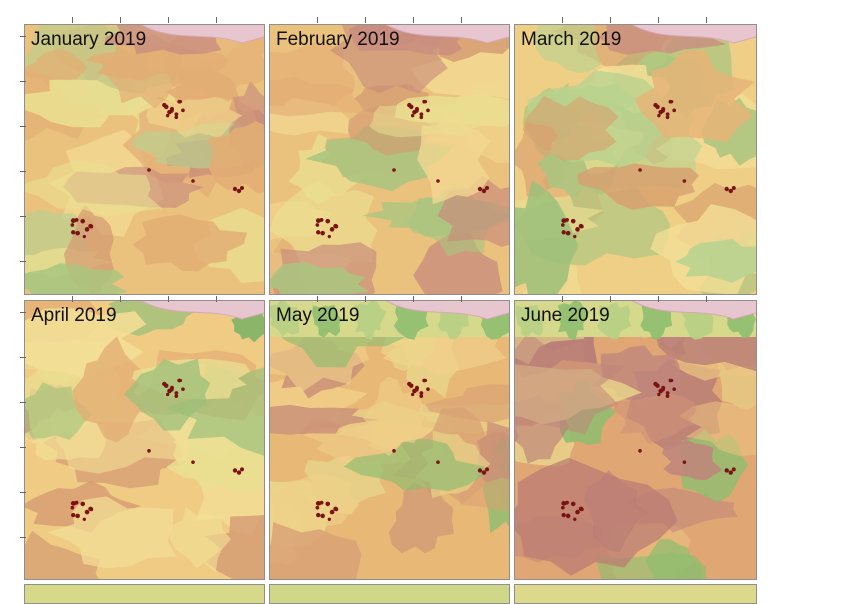 This screenshot has height=604, width=850. Describe the element at coordinates (635, 159) in the screenshot. I see `map-raster-march` at that location.